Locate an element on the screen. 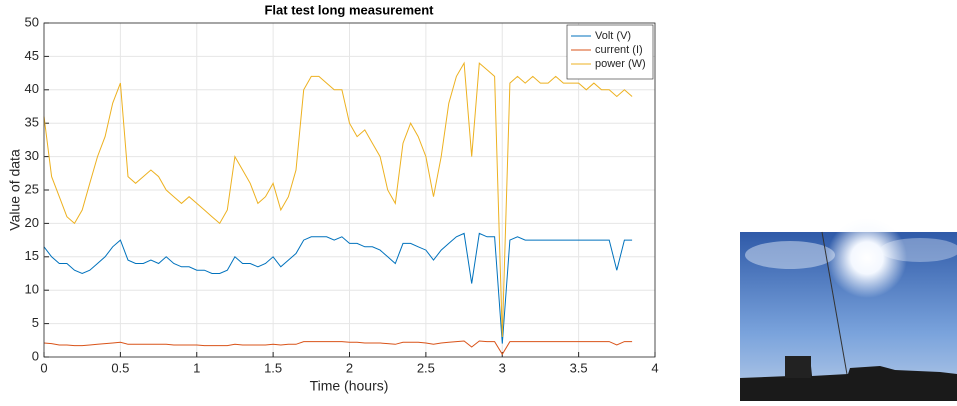 The height and width of the screenshot is (406, 957). legend-label: power (W) is located at coordinates (620, 64).